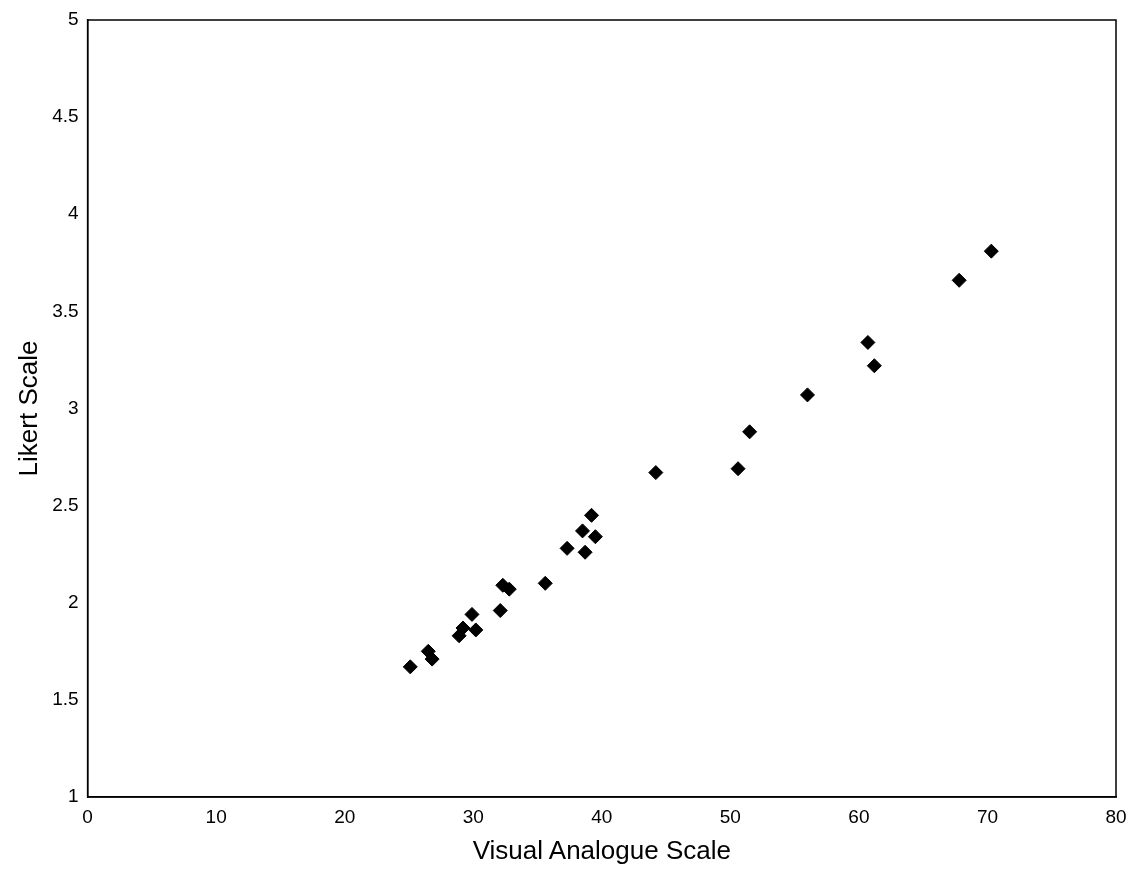 This screenshot has width=1146, height=891. I want to click on y-tick-label: 3.5, so click(65, 310).